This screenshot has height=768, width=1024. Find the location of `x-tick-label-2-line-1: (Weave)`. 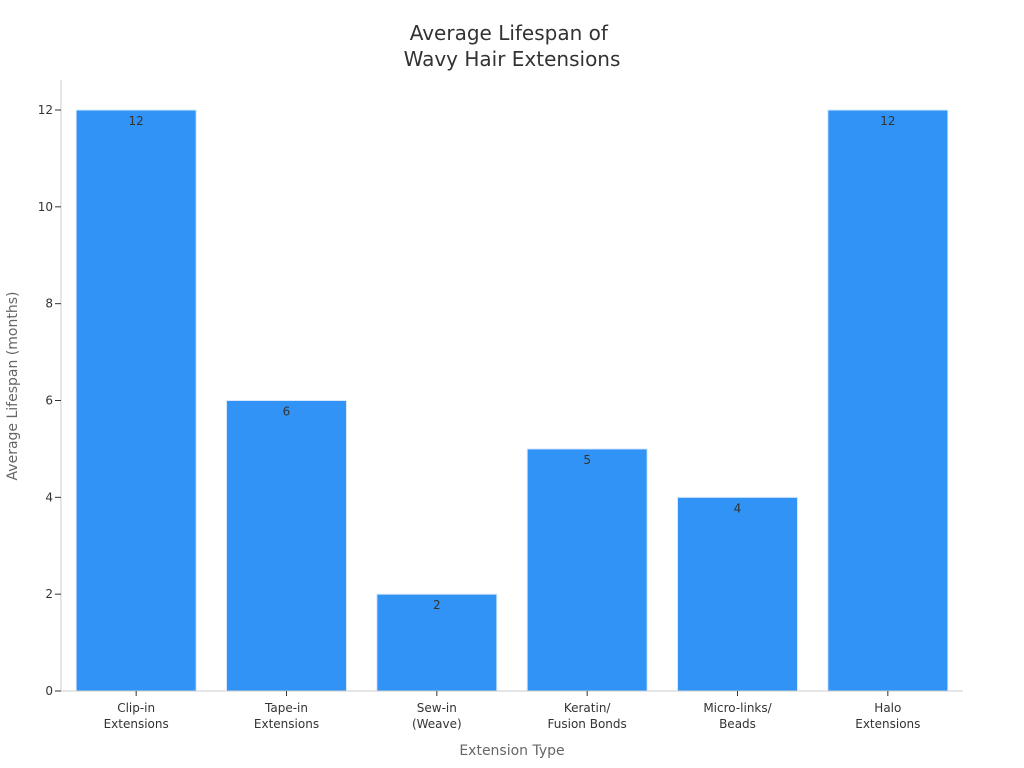

x-tick-label-2-line-1: (Weave) is located at coordinates (437, 724).